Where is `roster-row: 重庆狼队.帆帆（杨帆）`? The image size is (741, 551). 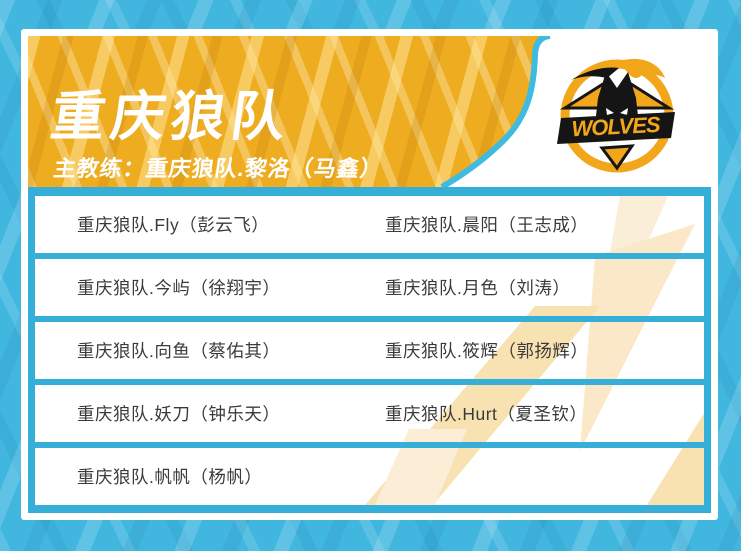
roster-row: 重庆狼队.帆帆（杨帆） is located at coordinates (369, 476).